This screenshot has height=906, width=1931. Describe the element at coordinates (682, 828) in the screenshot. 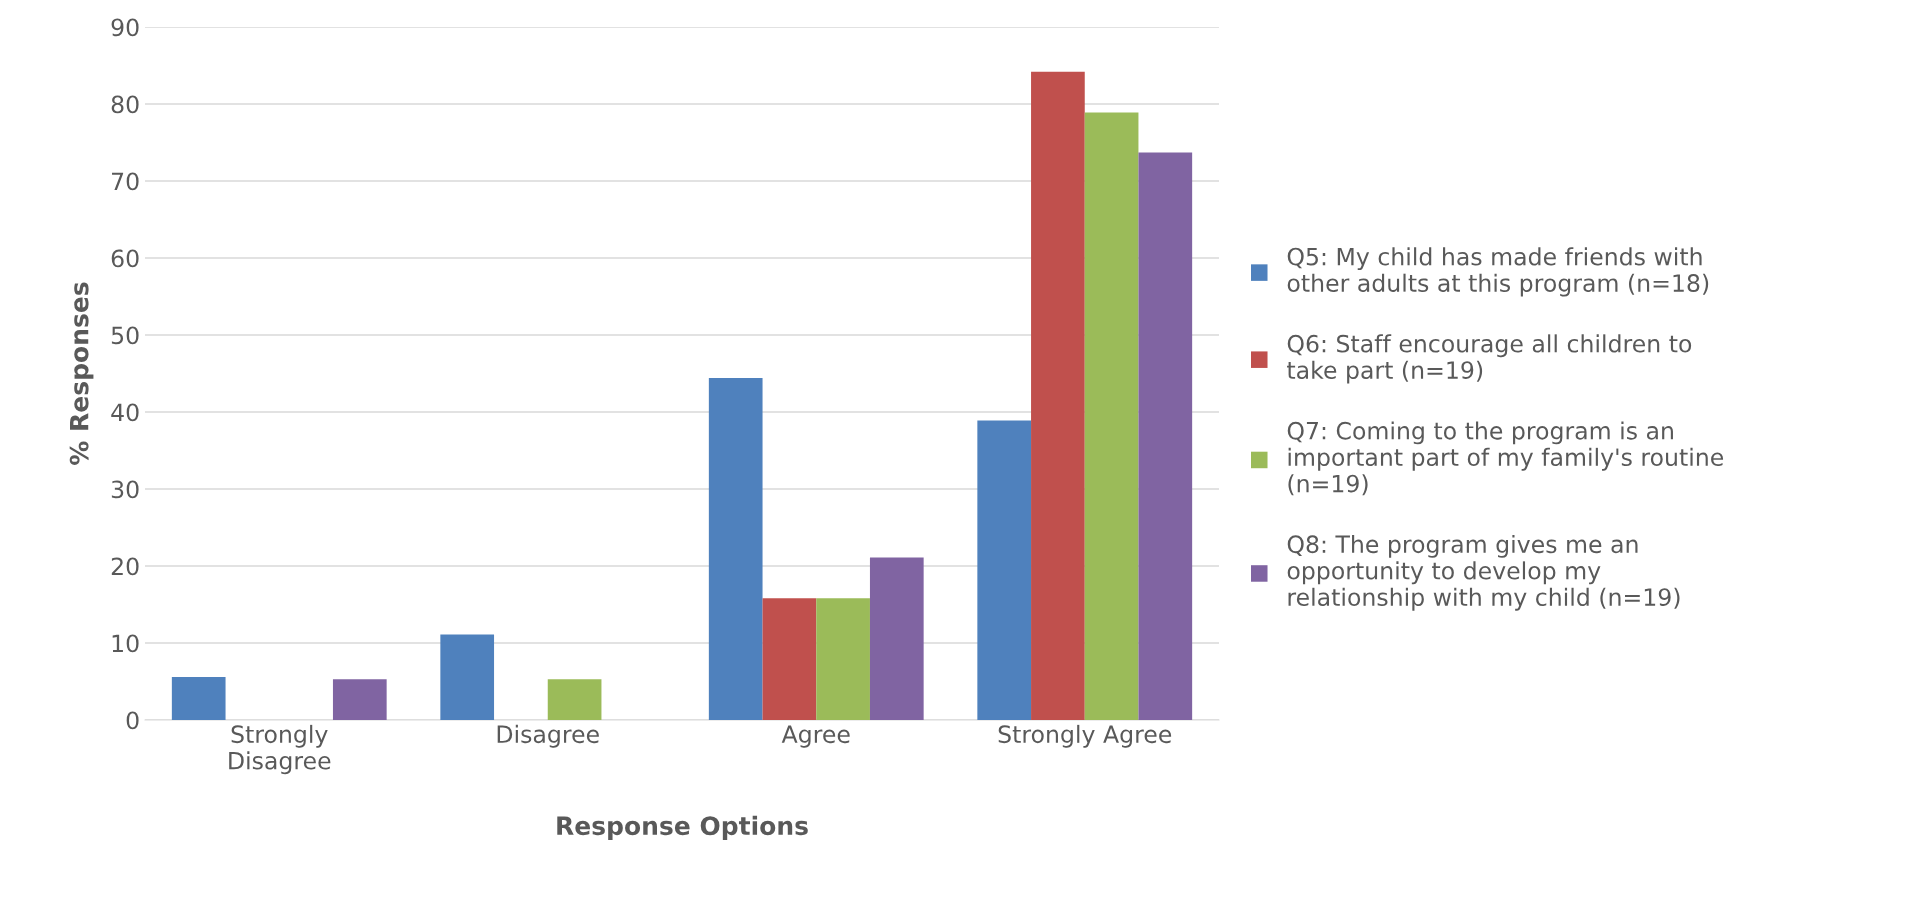

I see `x-axis-title: Response Options` at that location.